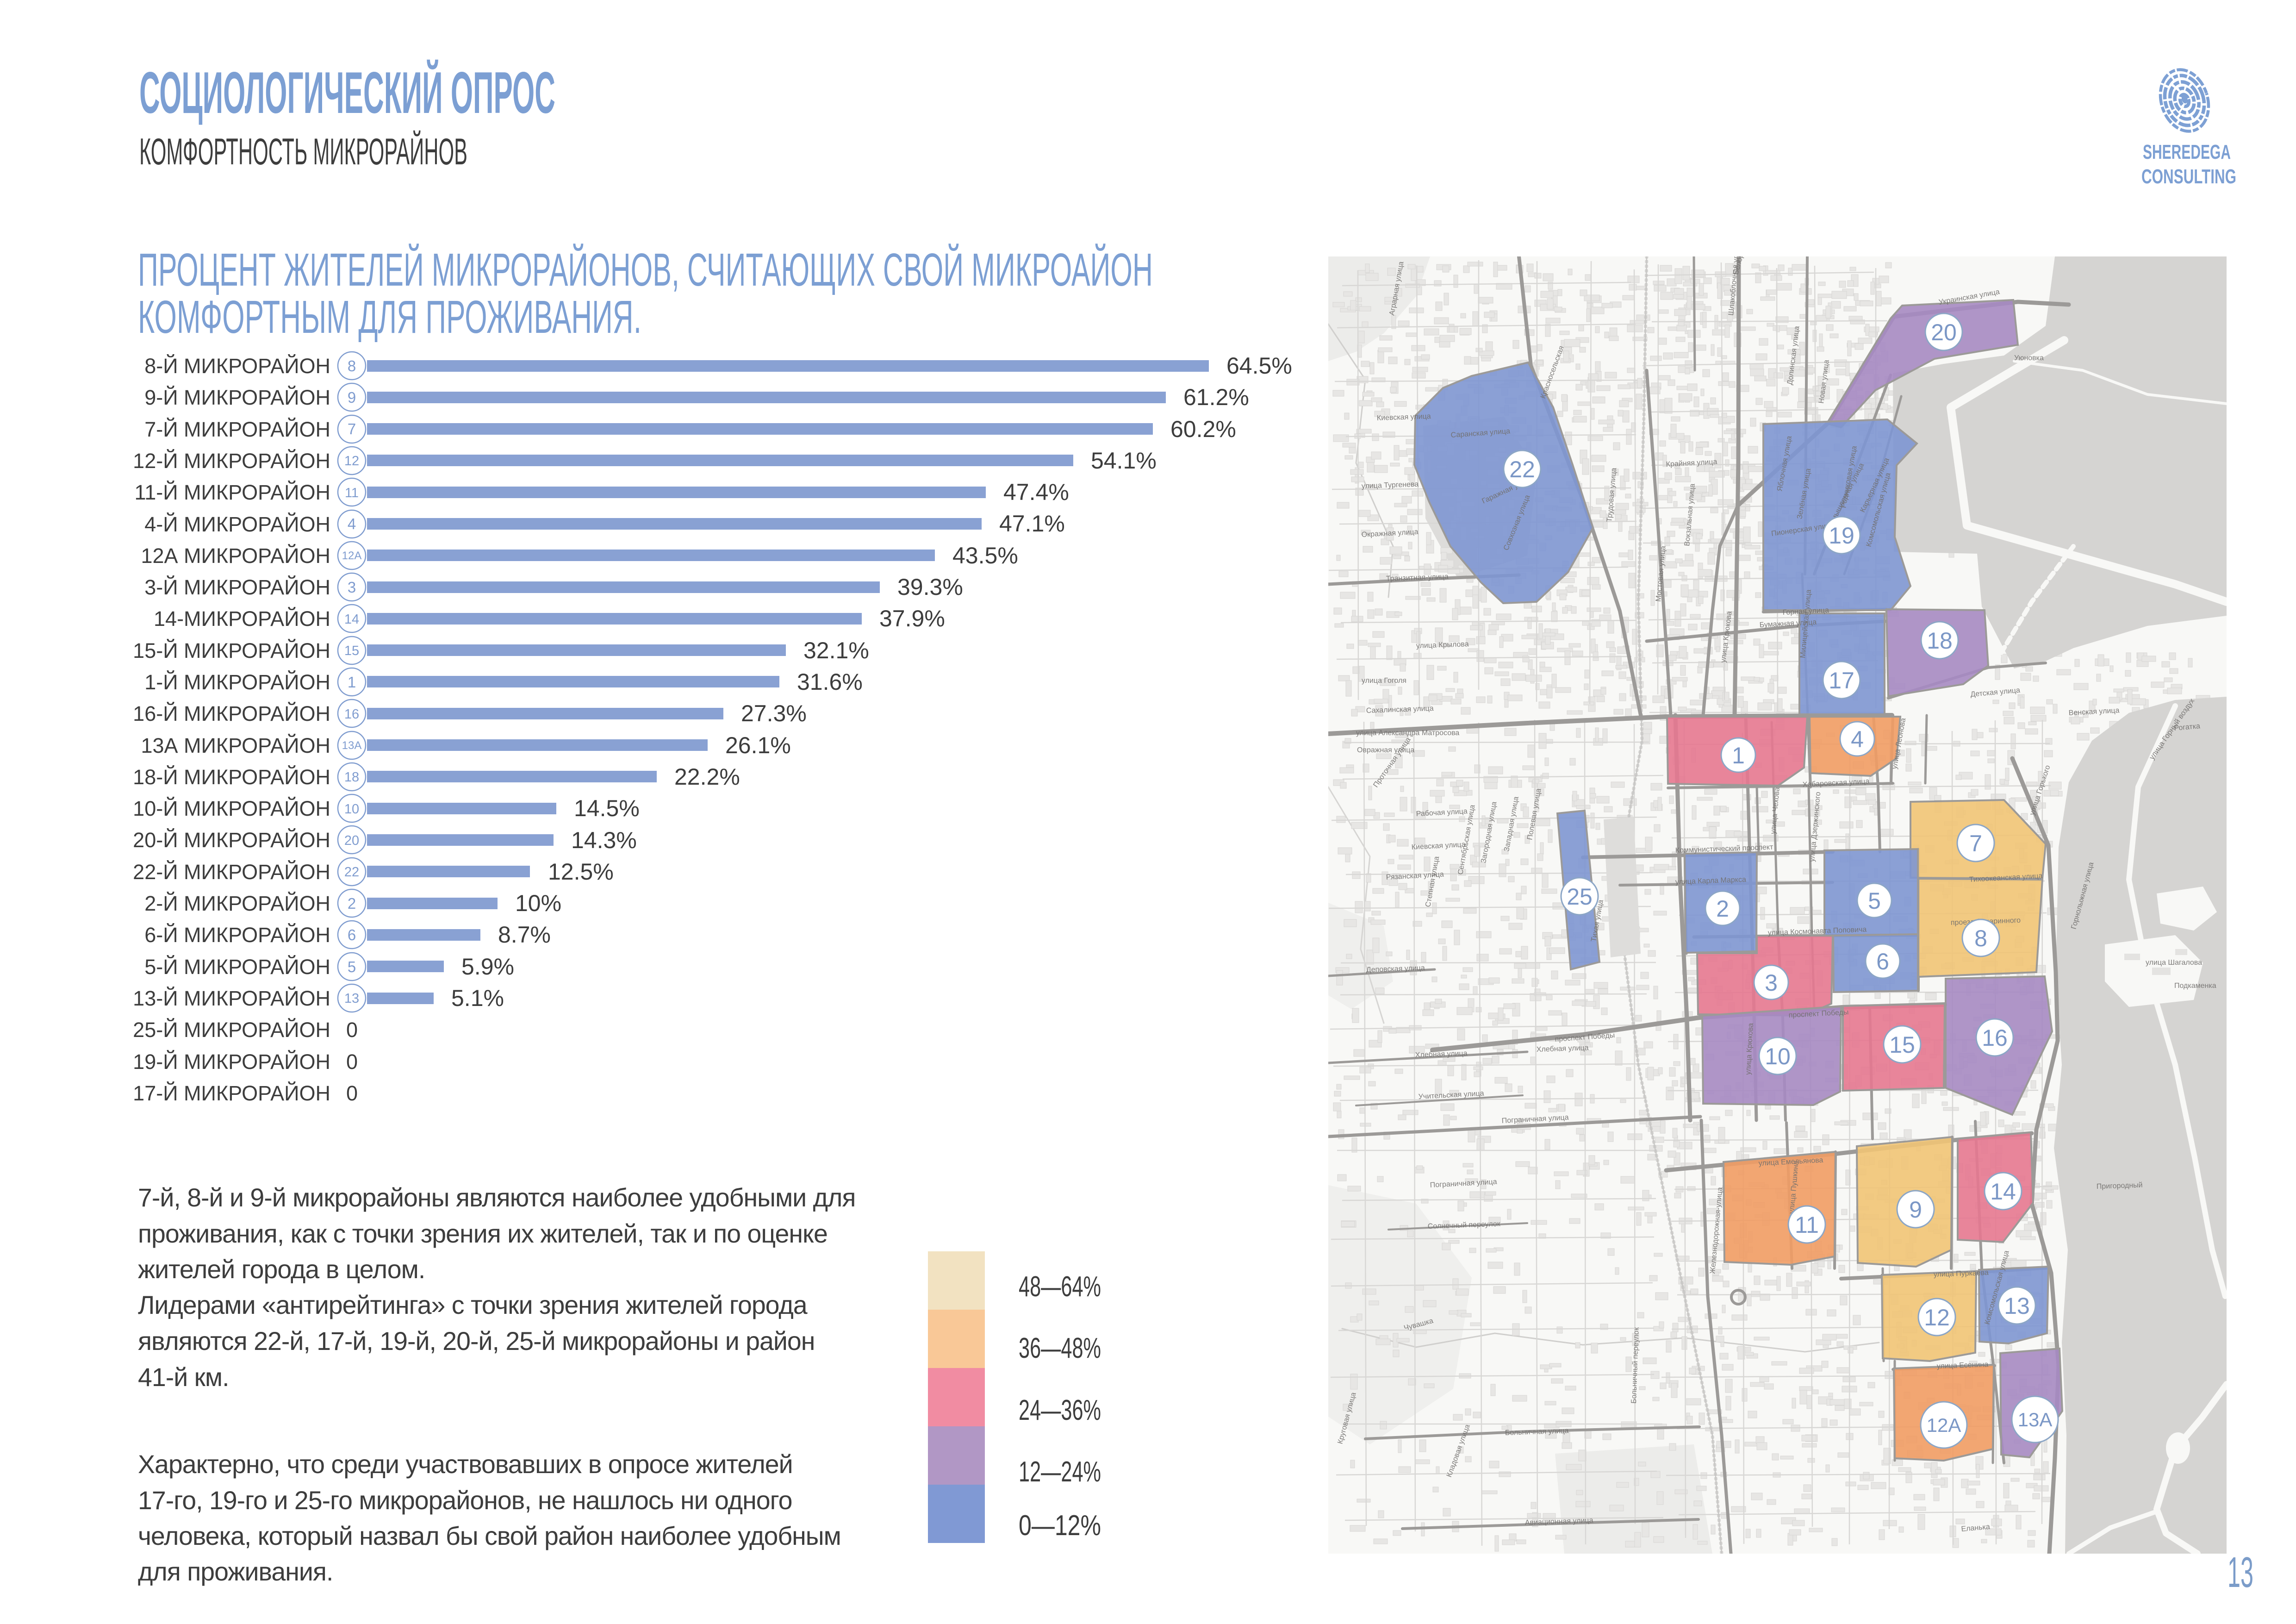 The height and width of the screenshot is (1624, 2296). I want to click on svg-text: 4-Й МИКРОРАЙОН, so click(237, 524).